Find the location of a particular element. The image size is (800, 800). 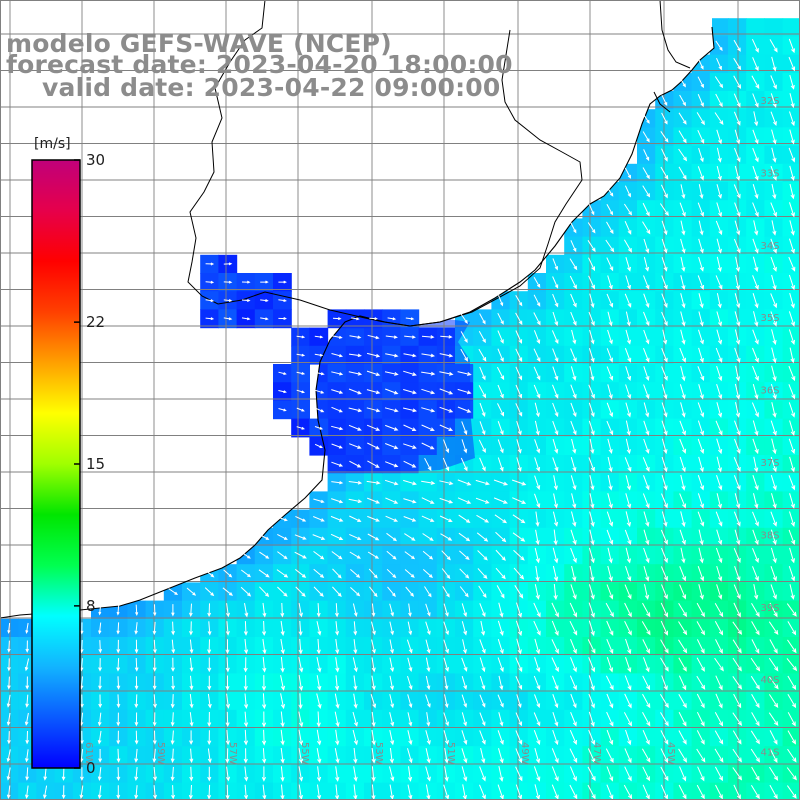

wind-speed-cell is located at coordinates (791, 27).